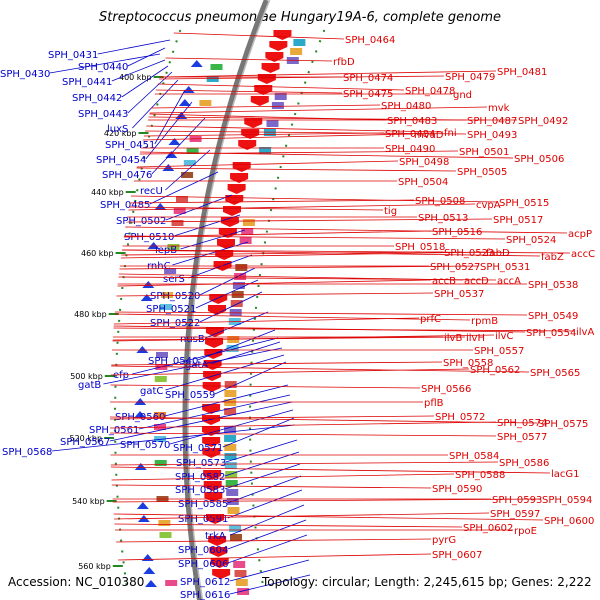 The image size is (600, 600). What do you see at coordinates (553, 285) in the screenshot?
I see `right-gene-label: SPH_0538` at bounding box center [553, 285].